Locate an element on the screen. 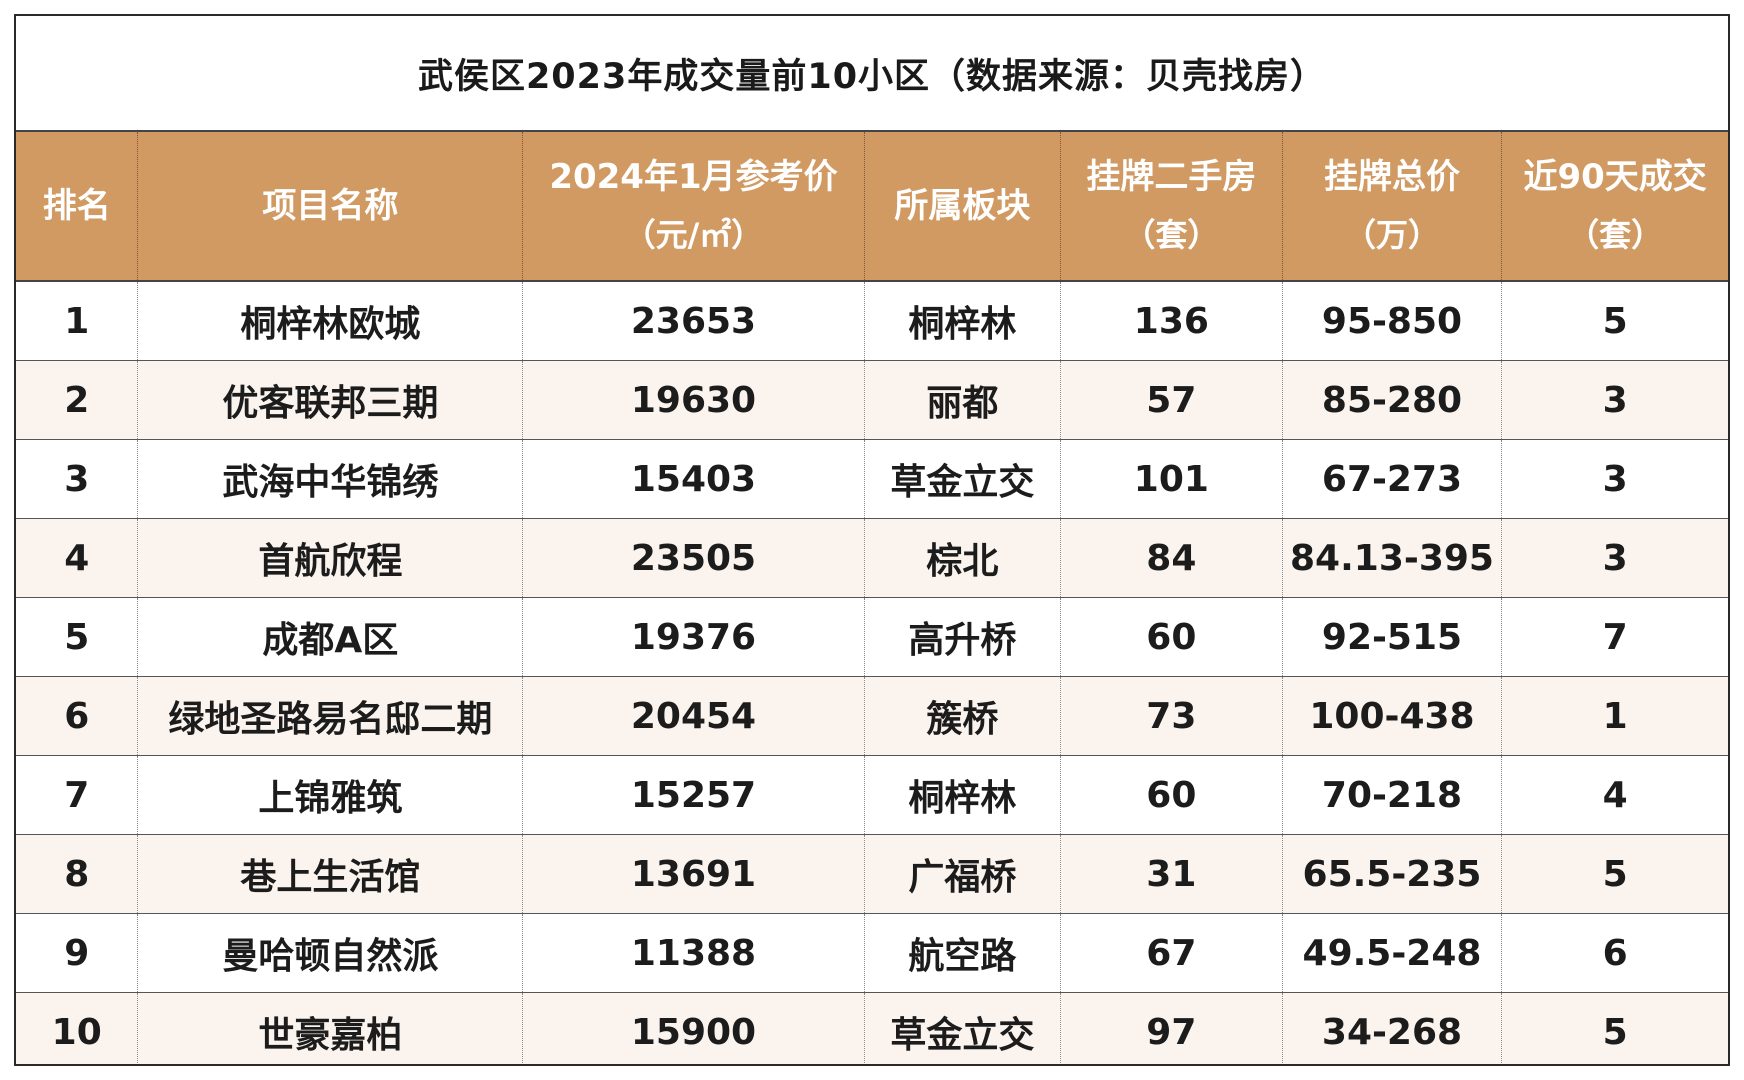 The image size is (1744, 1080). table-cell: 绿地圣路易名邸二期 is located at coordinates (330, 716).